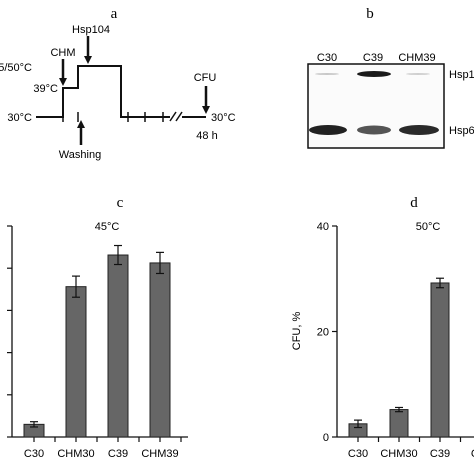  What do you see at coordinates (390, 77) in the screenshot?
I see `panel-b: b C30 C39 CHM39 Hsp1 Hsp6` at bounding box center [390, 77].